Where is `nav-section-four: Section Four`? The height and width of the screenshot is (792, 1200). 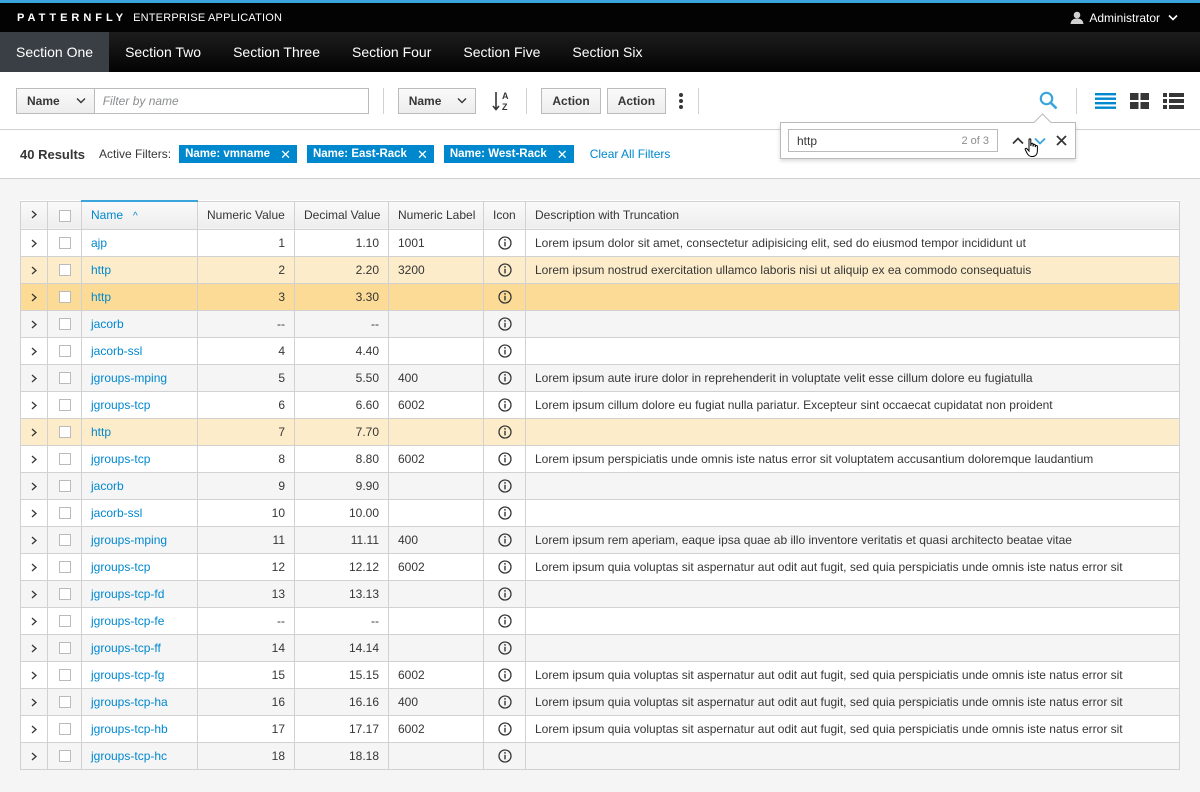
nav-section-four: Section Four is located at coordinates (391, 52).